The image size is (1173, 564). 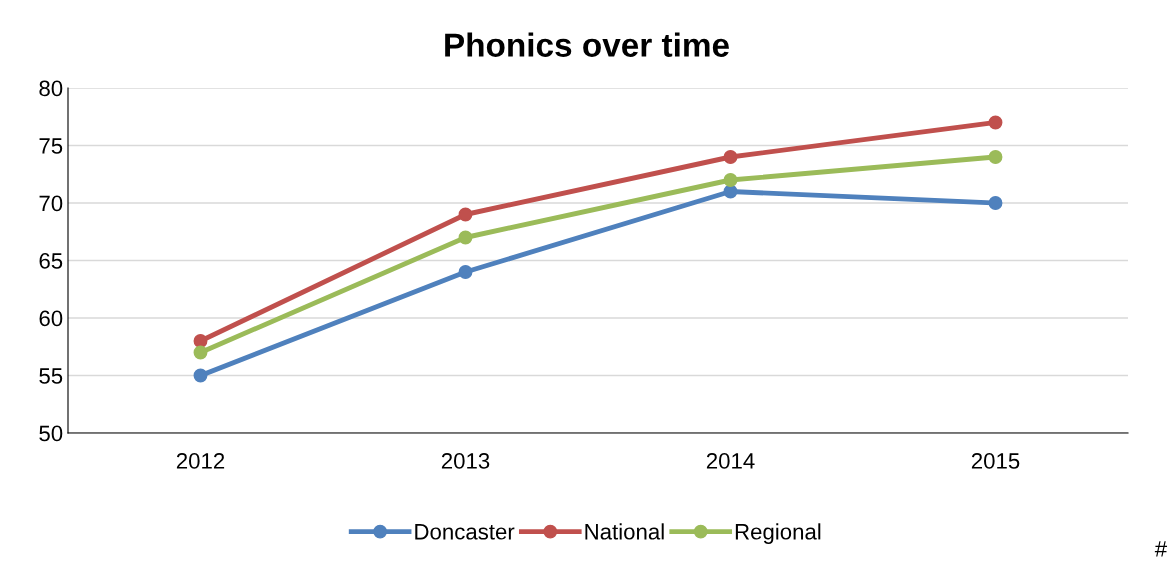 What do you see at coordinates (730, 461) in the screenshot?
I see `x-tick-label: 2014` at bounding box center [730, 461].